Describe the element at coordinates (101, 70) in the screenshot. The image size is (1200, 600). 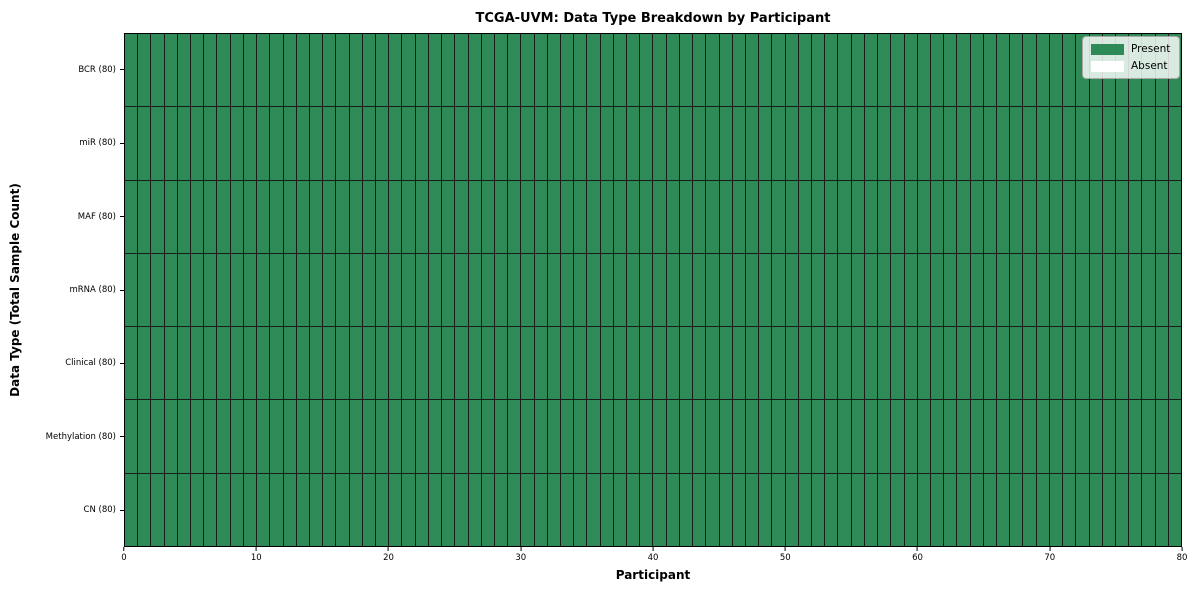
I see `y-tick-label: BCR (80)` at that location.